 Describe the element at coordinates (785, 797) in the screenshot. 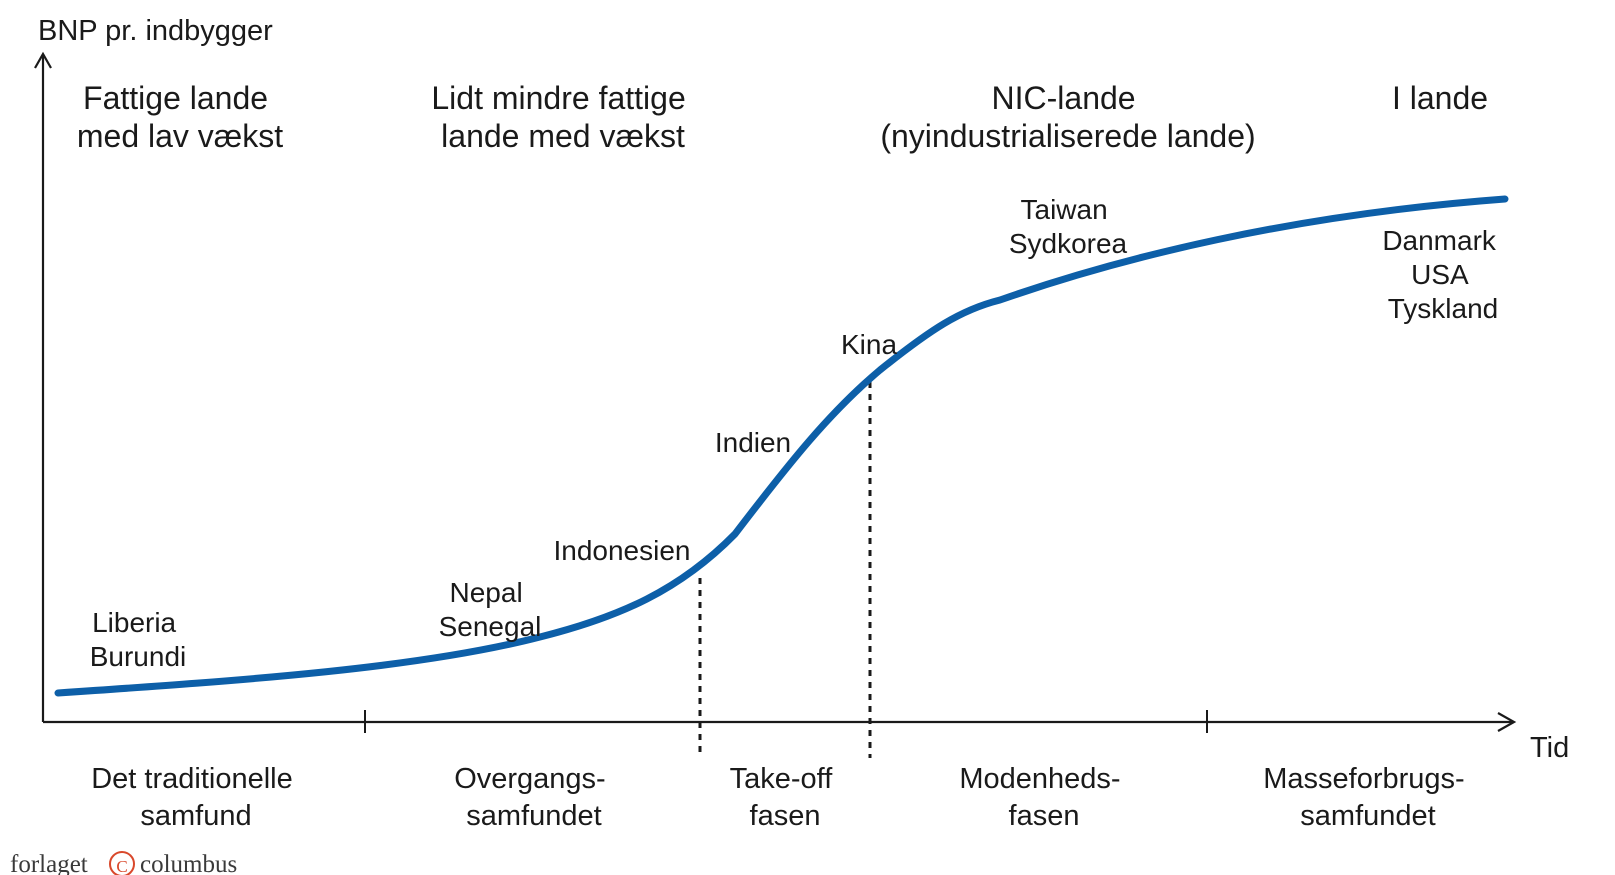

I see `stage-label-takeoff: Take-off fasen` at that location.